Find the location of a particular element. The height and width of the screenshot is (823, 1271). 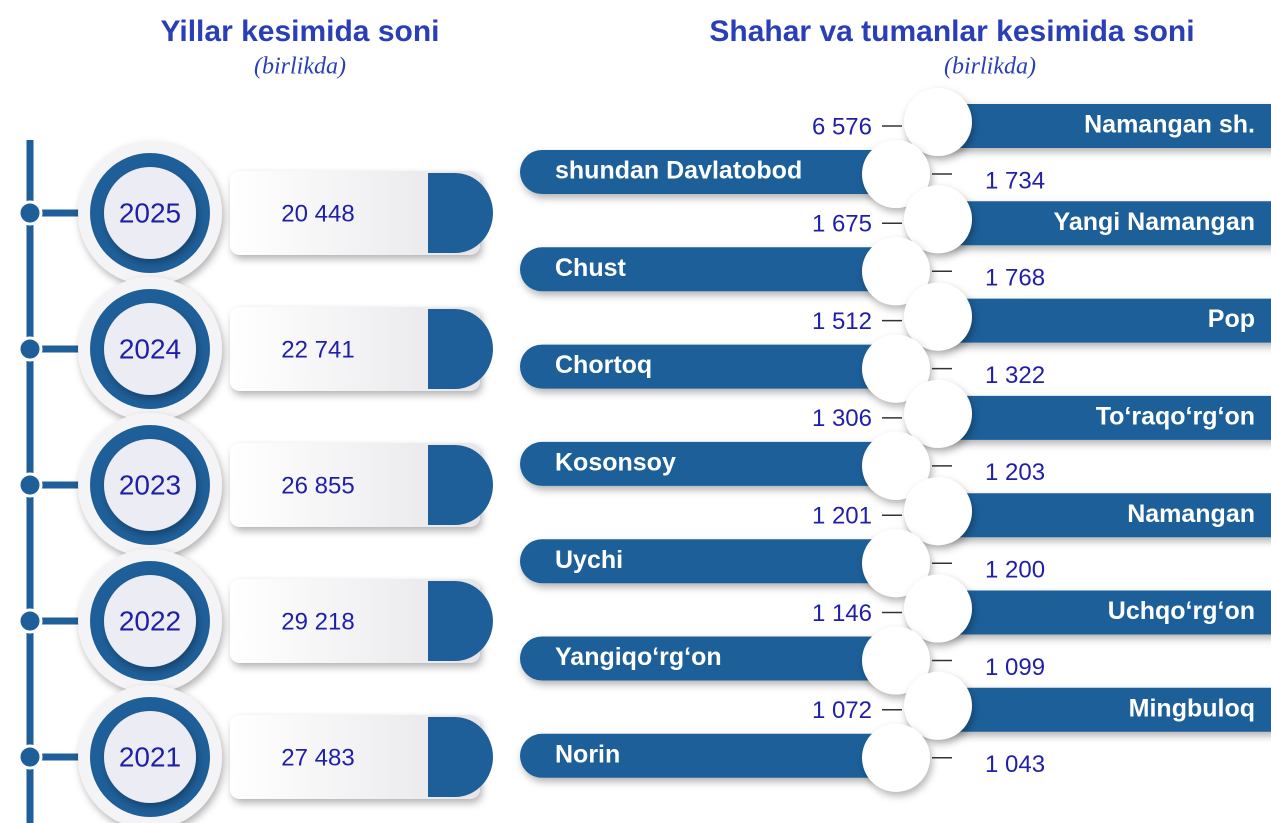

year: 2024 is located at coordinates (150, 348).